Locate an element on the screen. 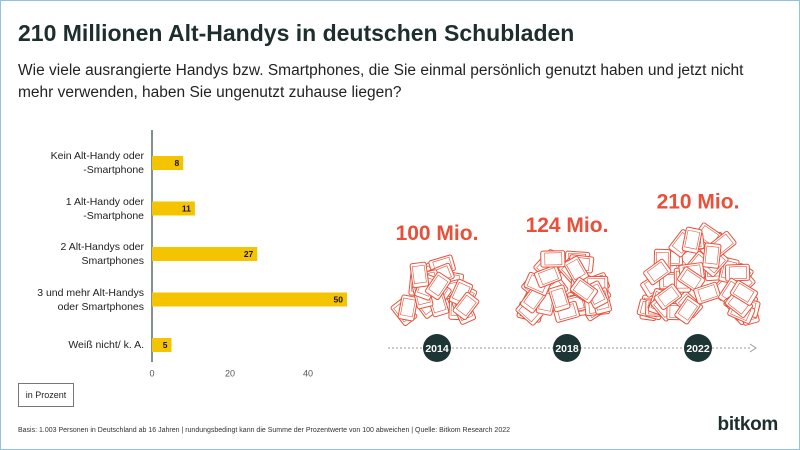 The width and height of the screenshot is (800, 450). category-label: 3 und mehr Alt-Handys oder Smartphones is located at coordinates (90, 299).